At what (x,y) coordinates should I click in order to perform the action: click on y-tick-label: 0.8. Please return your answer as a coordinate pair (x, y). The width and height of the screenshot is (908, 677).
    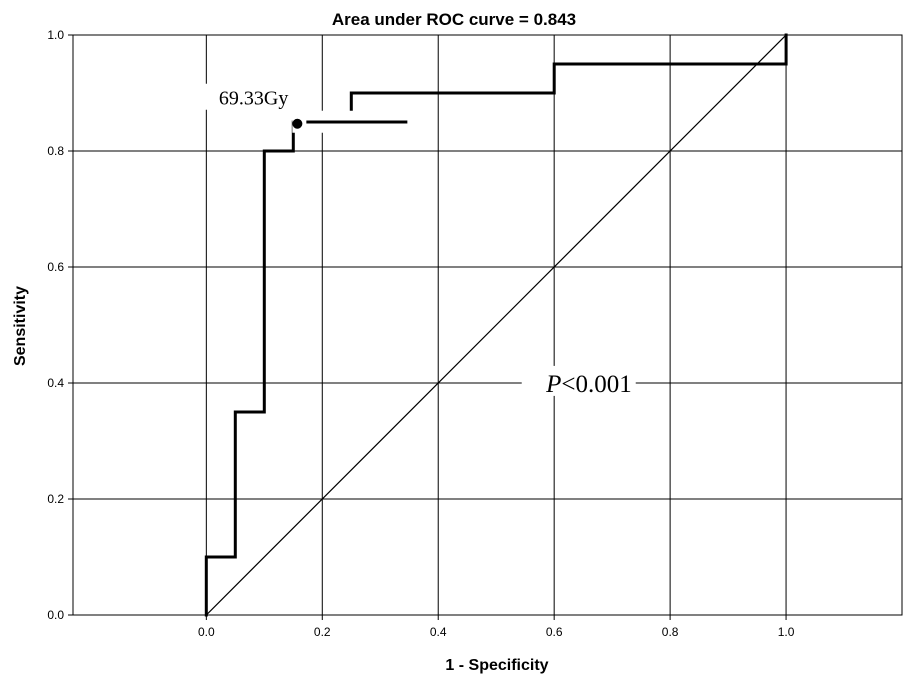
    Looking at the image, I should click on (55, 151).